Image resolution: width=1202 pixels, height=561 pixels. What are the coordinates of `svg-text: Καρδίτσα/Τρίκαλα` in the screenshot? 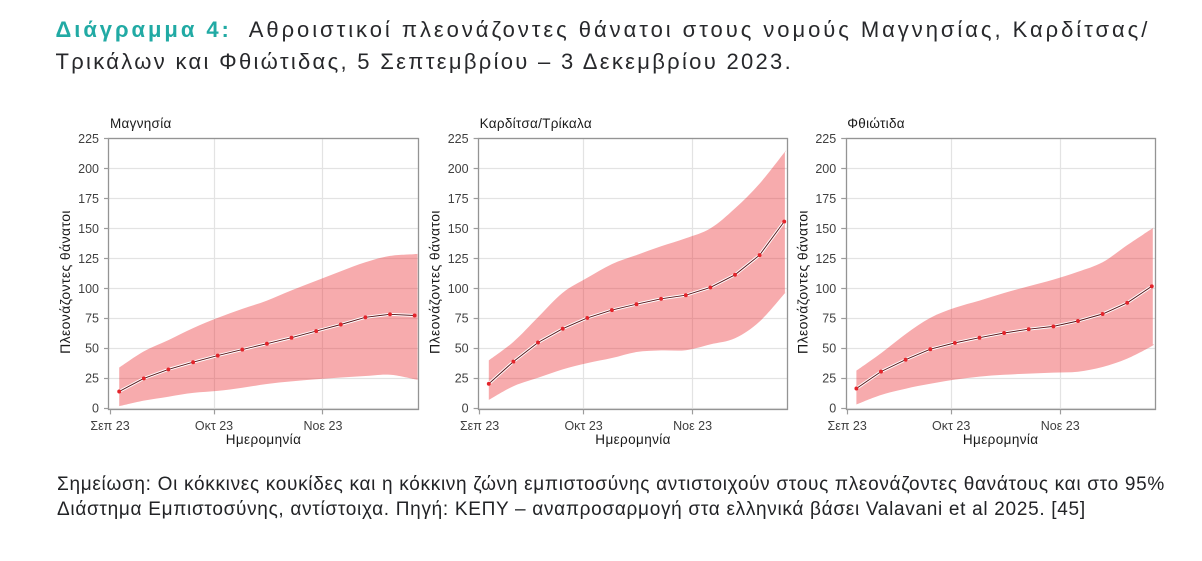 It's located at (536, 123).